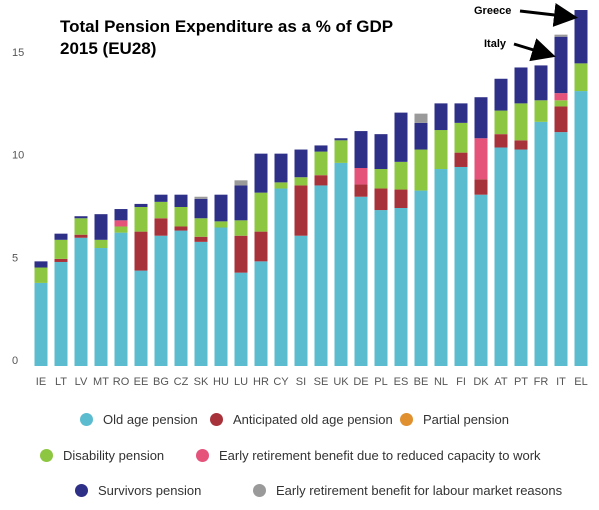  What do you see at coordinates (102, 455) in the screenshot?
I see `legend-item: Disability pension` at bounding box center [102, 455].